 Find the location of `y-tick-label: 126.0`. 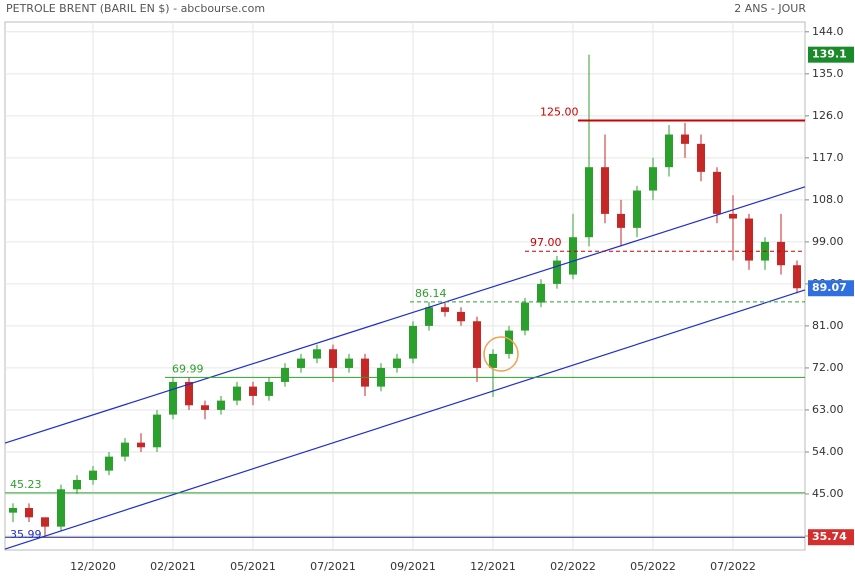

y-tick-label: 126.0 is located at coordinates (828, 115).